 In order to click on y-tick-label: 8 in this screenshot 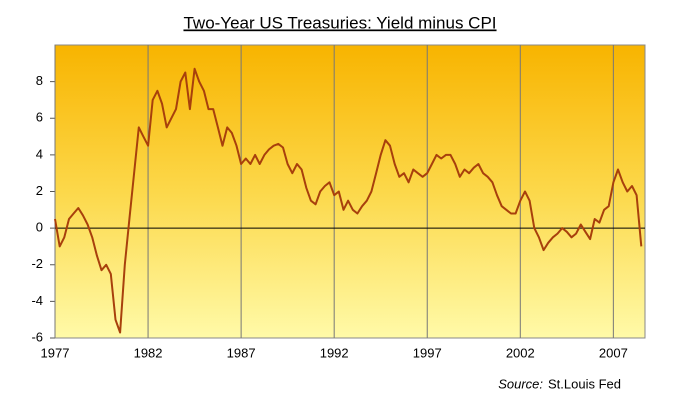, I will do `click(39, 80)`.